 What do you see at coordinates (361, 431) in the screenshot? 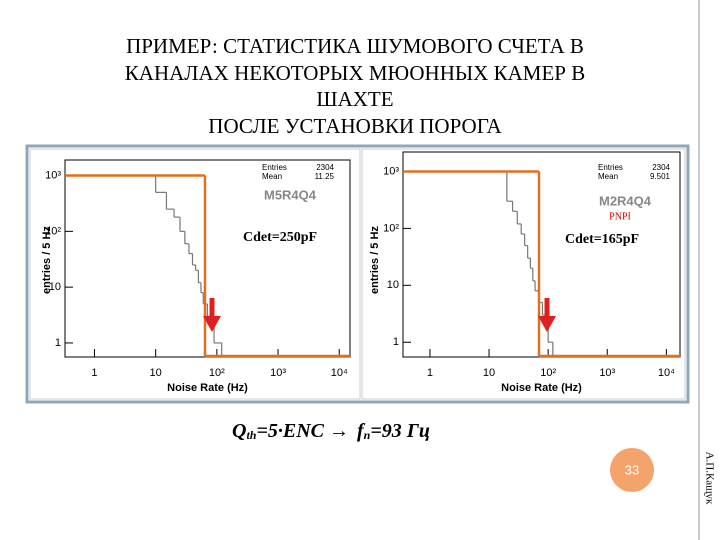
I see `formula-part: f` at bounding box center [361, 431].